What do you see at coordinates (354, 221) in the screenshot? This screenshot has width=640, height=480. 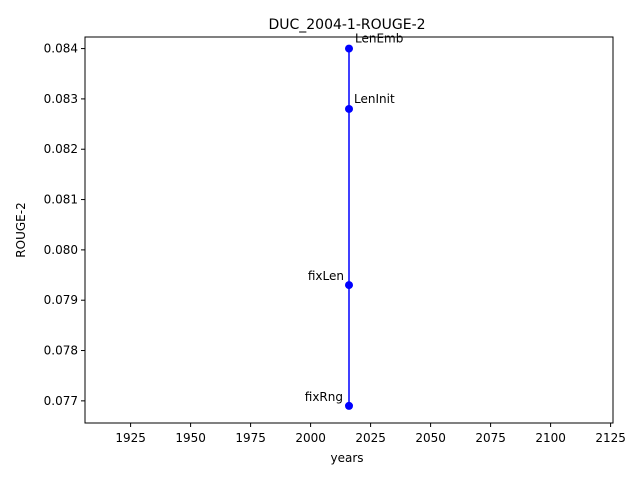 I see `plot-area: LenEmb LenInit fixLen fixRng` at bounding box center [354, 221].